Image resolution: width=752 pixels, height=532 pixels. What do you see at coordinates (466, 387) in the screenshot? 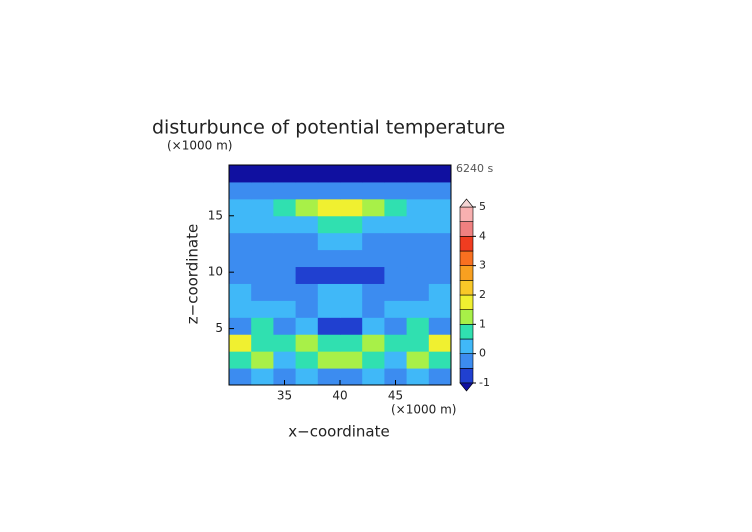
I see `colorbar-under` at bounding box center [466, 387].